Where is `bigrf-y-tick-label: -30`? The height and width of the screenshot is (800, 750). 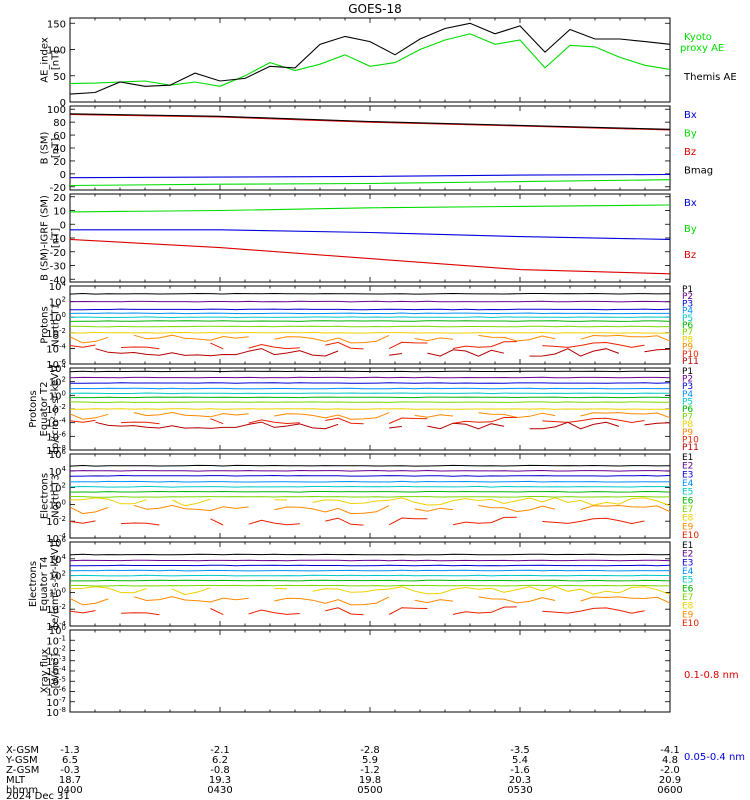
bigrf-y-tick-label: -30 is located at coordinates (58, 267).